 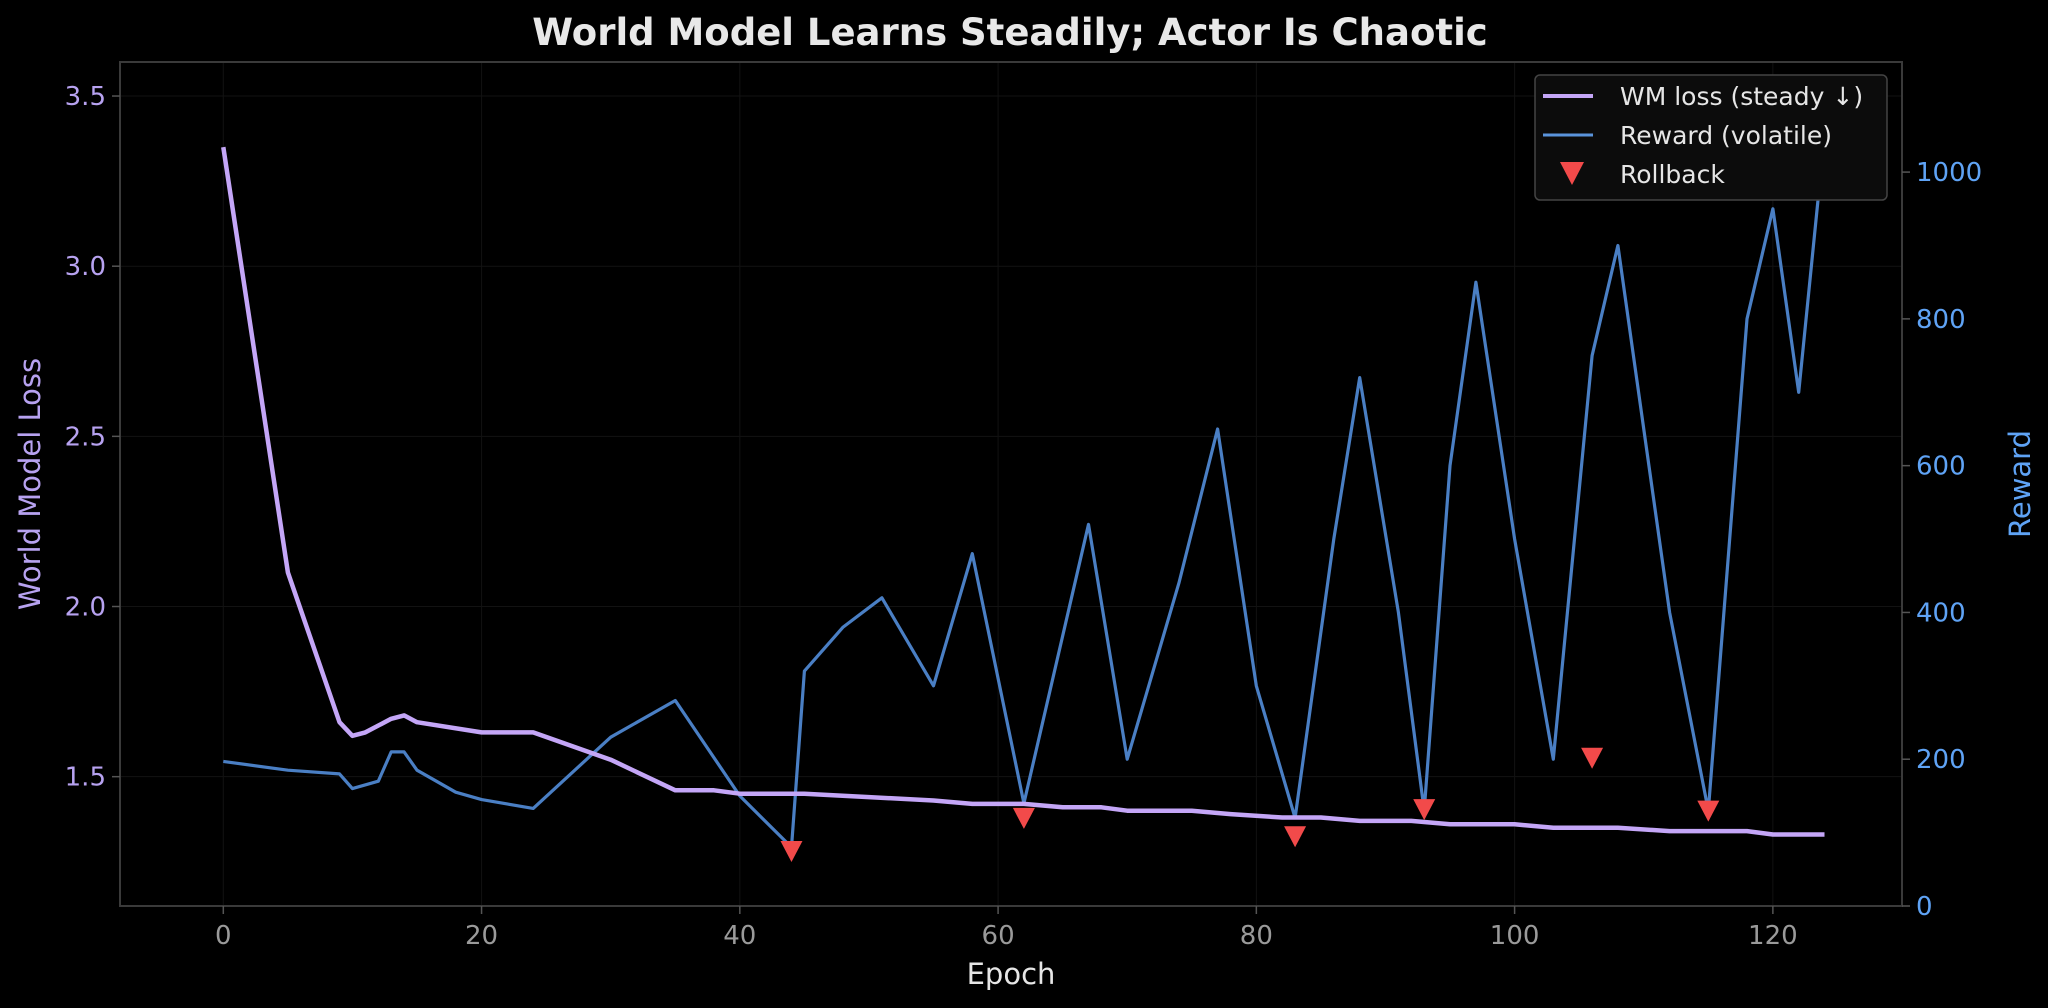 What do you see at coordinates (85, 437) in the screenshot?
I see `left-y-tick-label: 2.5` at bounding box center [85, 437].